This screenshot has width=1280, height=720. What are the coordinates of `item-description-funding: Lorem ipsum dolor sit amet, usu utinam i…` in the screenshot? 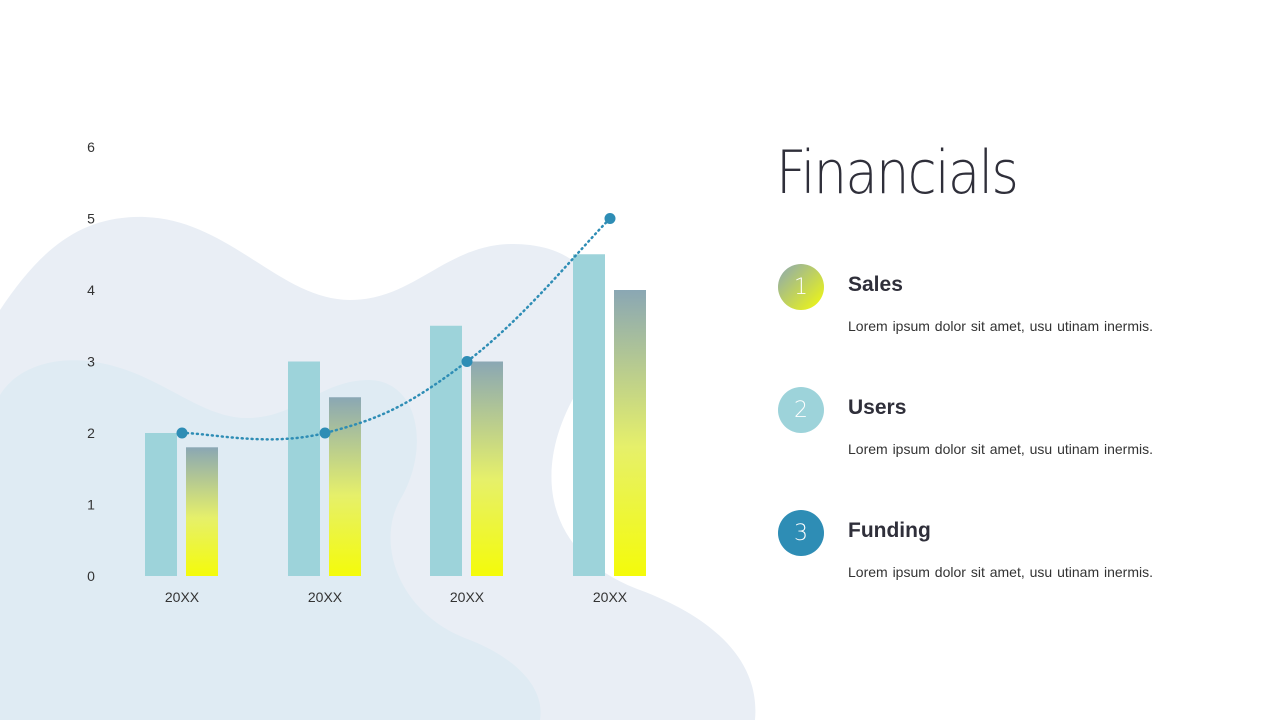 It's located at (1000, 572).